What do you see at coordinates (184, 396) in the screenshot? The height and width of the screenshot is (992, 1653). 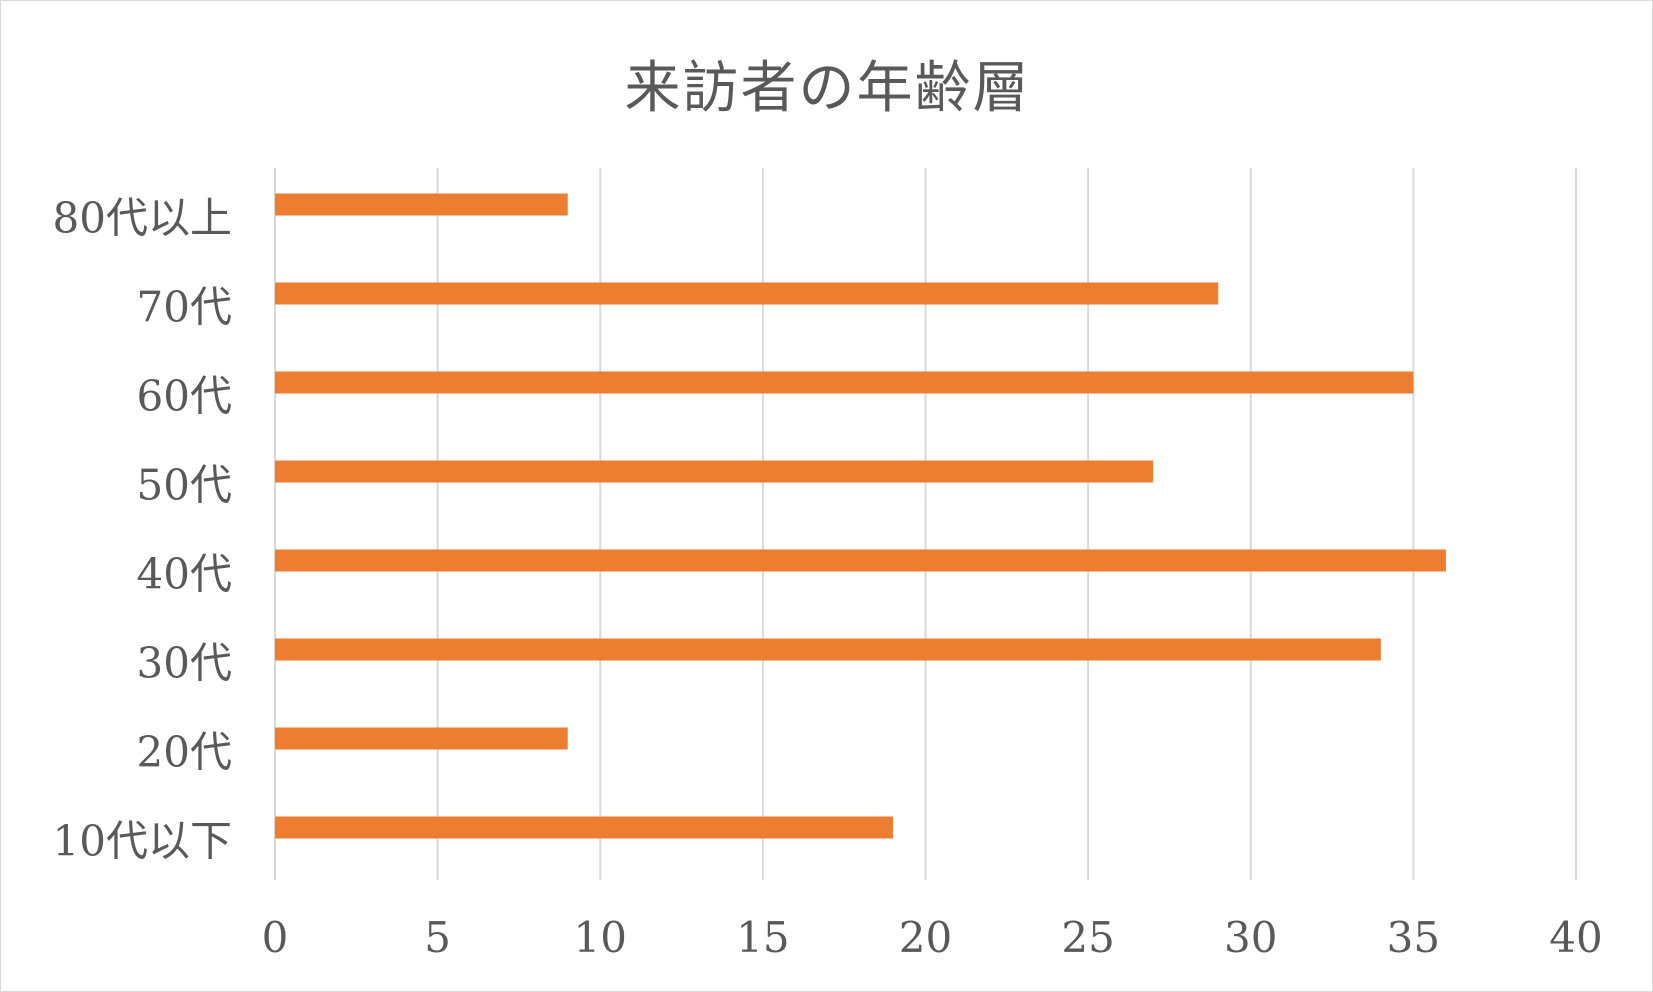 I see `y-category-label: 60代` at bounding box center [184, 396].